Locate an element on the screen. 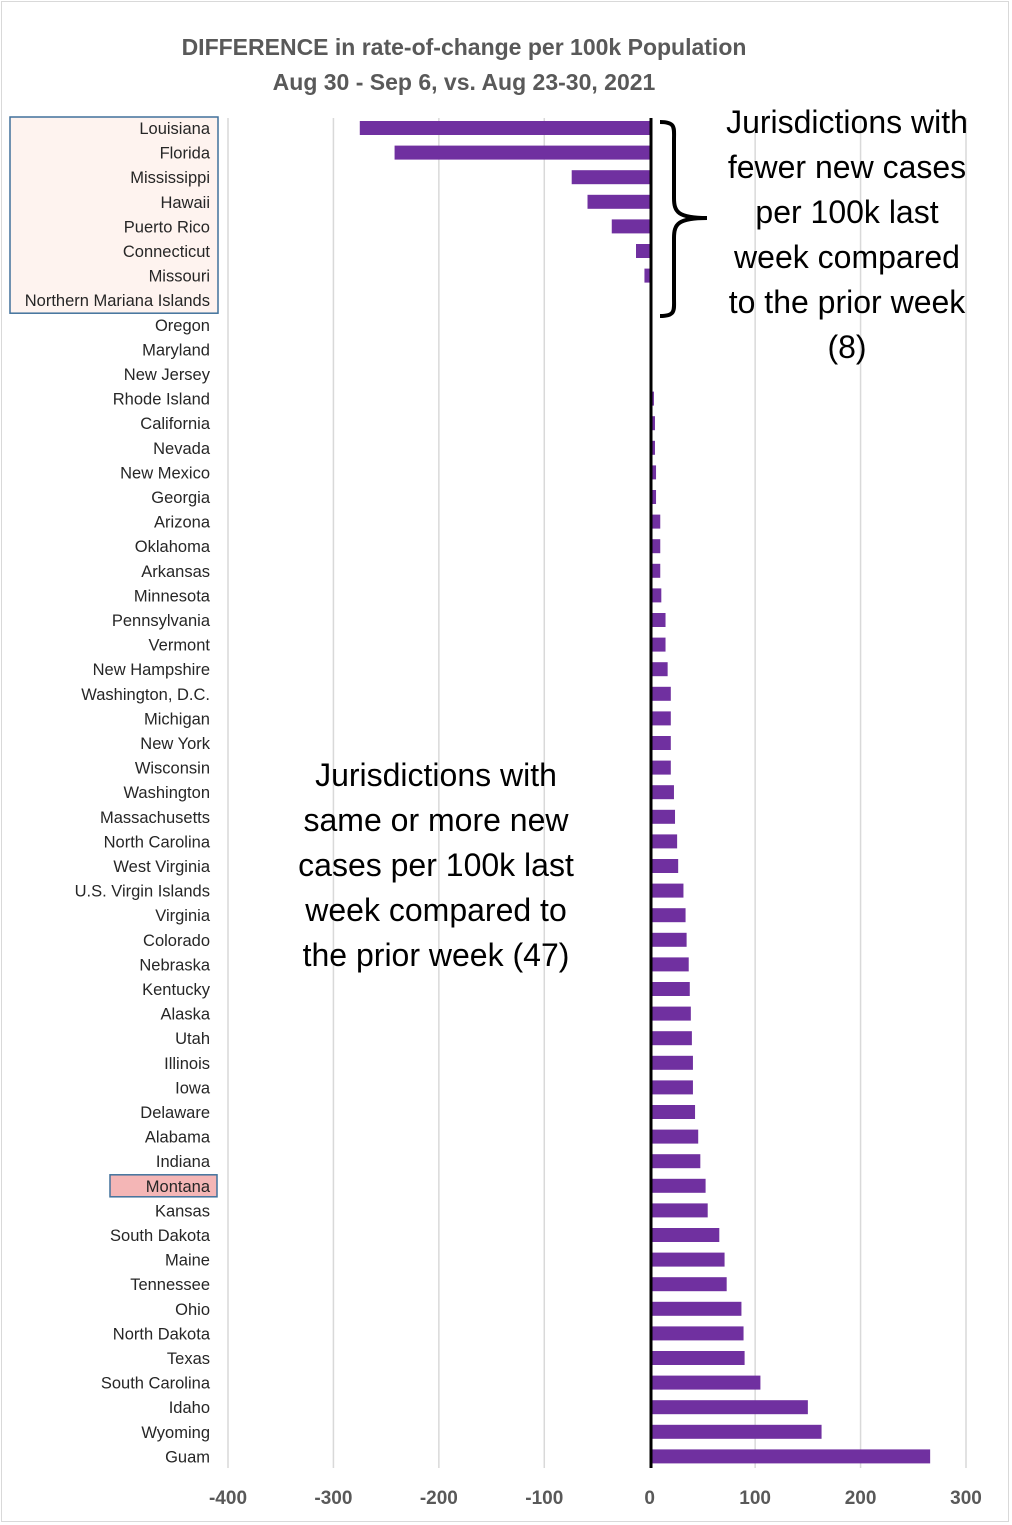  bar-south-carolina is located at coordinates (705, 1382).